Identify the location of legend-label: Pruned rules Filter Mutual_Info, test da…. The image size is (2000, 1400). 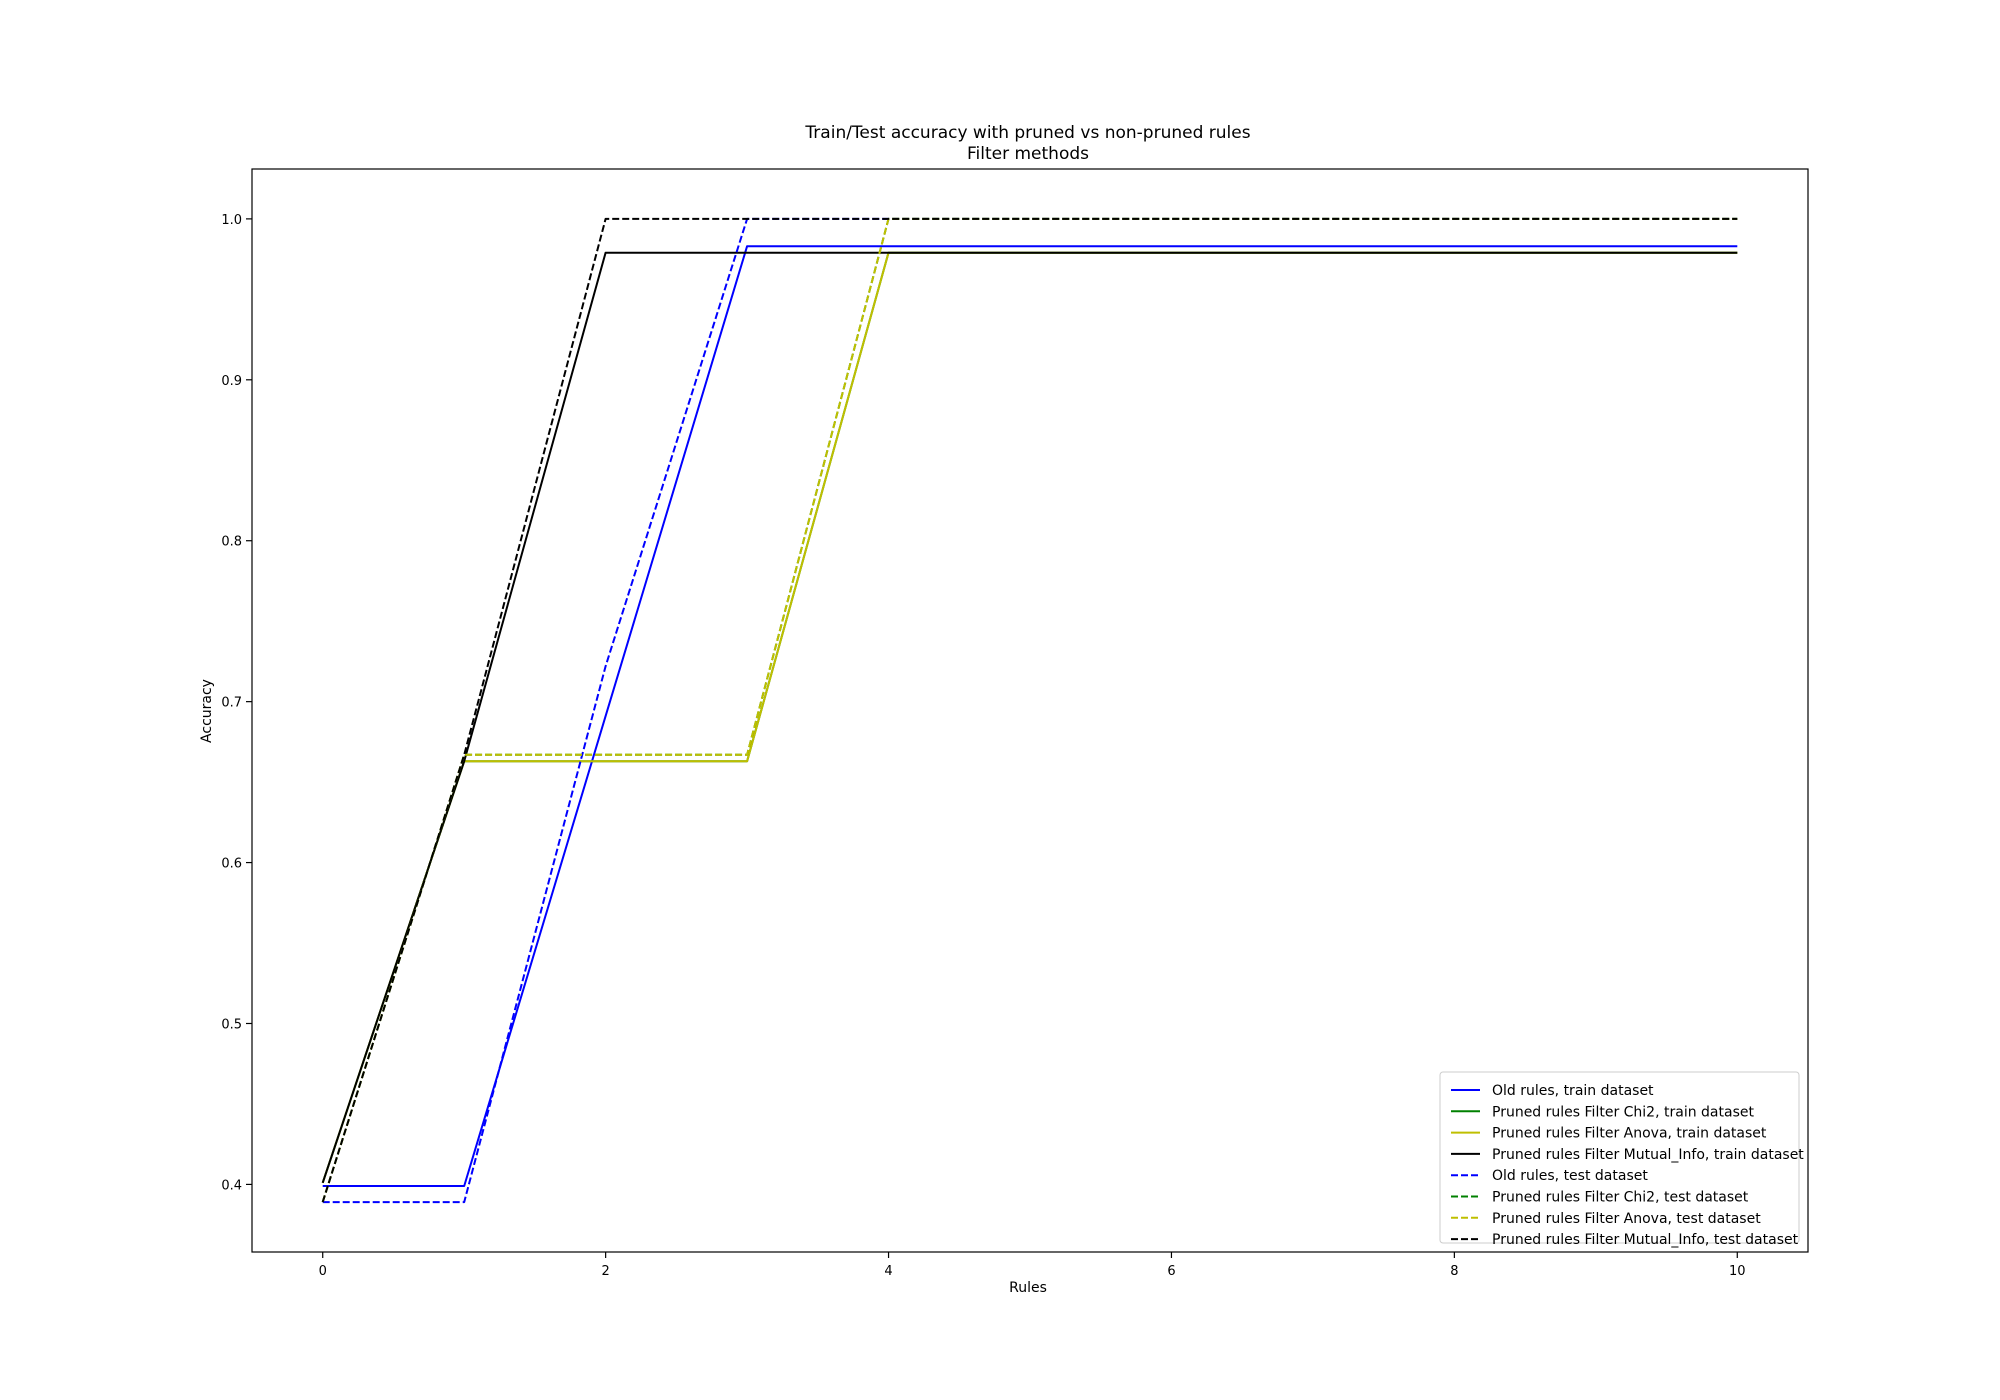
(1645, 1240).